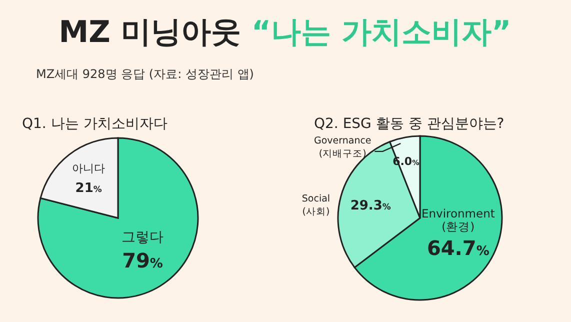  Describe the element at coordinates (88, 188) in the screenshot. I see `data-label: 21%` at that location.